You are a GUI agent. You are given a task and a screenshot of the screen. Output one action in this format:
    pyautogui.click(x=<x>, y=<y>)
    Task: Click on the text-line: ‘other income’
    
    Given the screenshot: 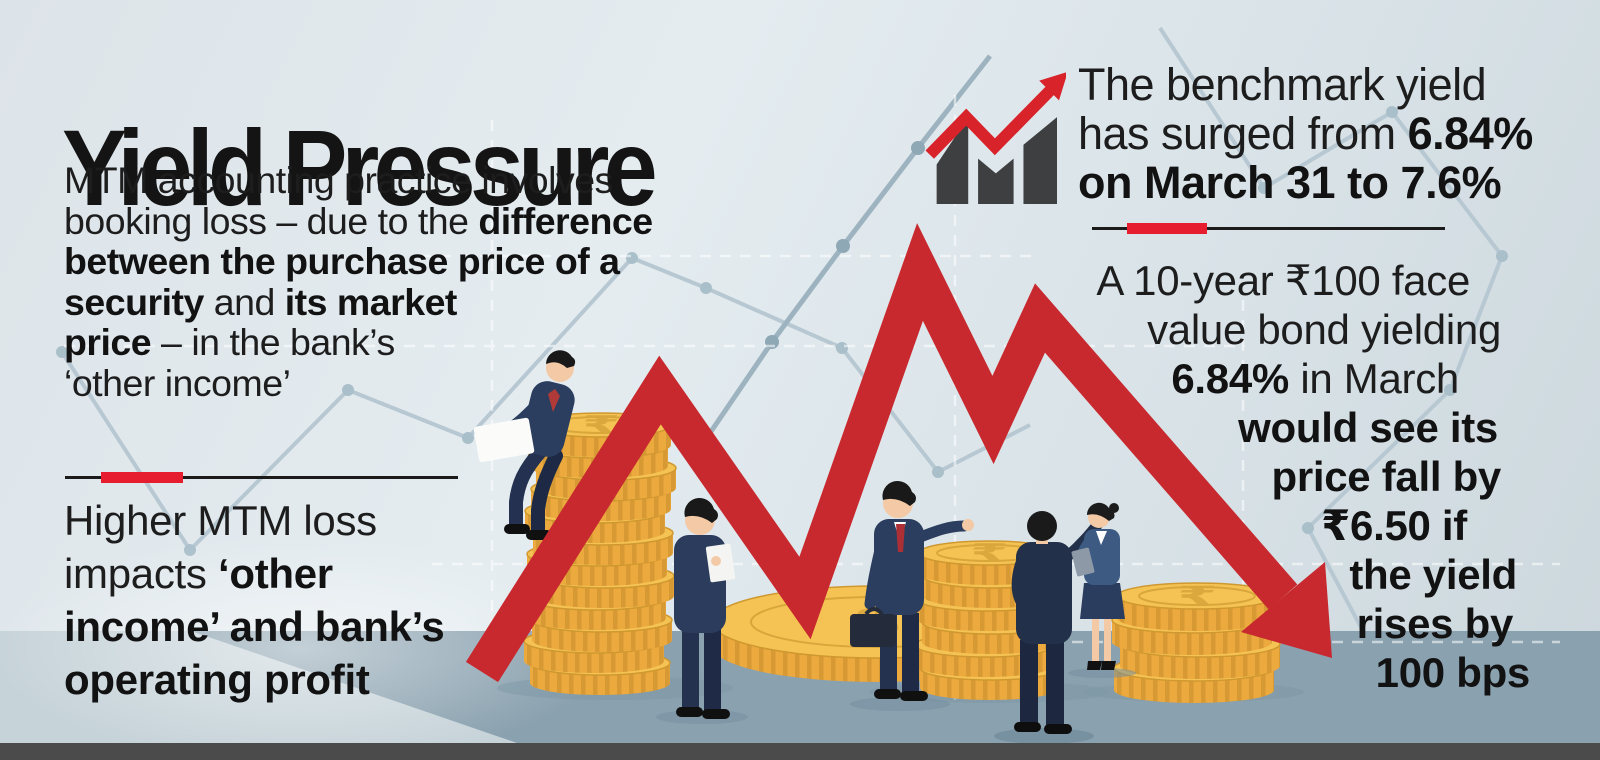 What is the action you would take?
    pyautogui.click(x=177, y=382)
    